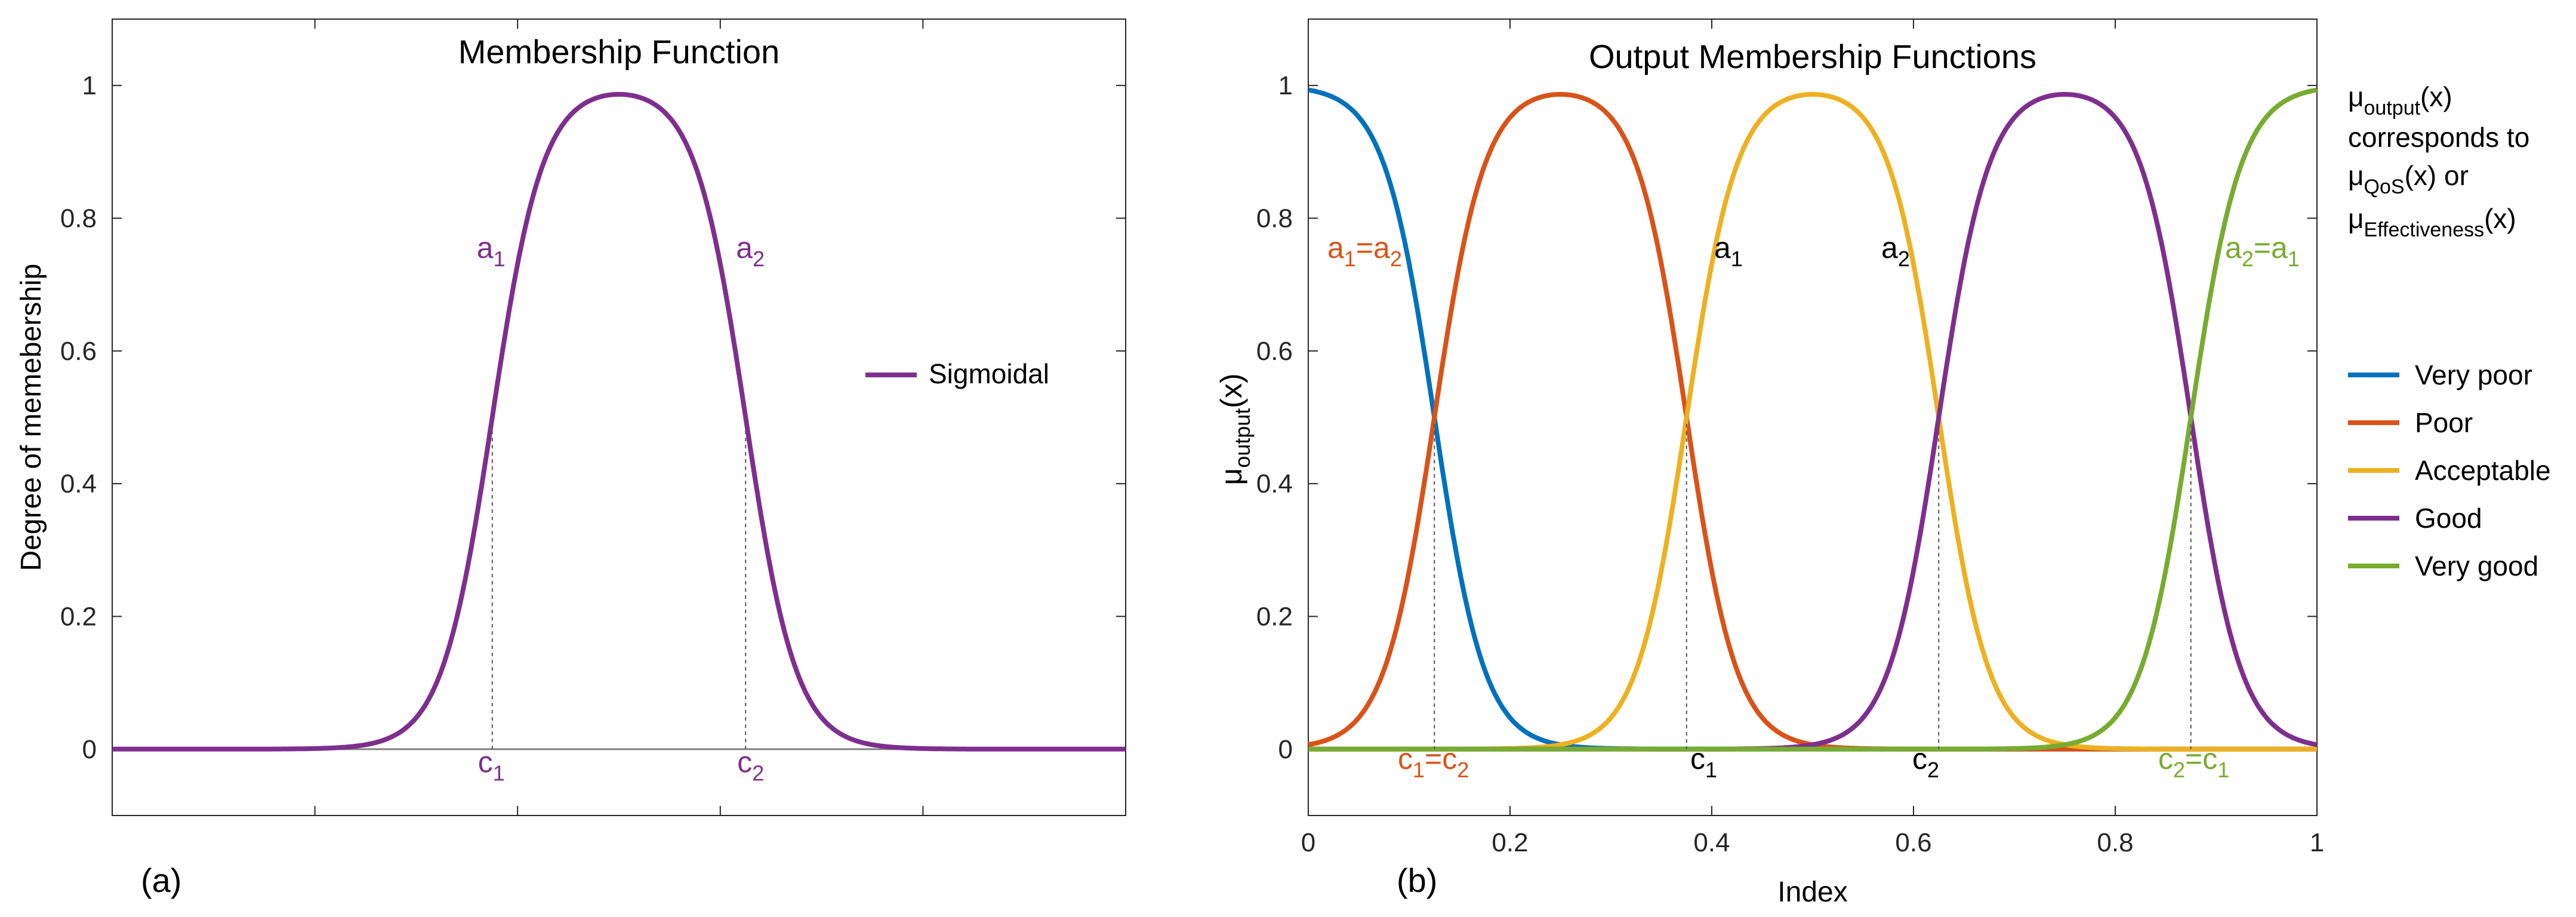  I want to click on y-tick-label-b: 0.6, so click(1274, 352).